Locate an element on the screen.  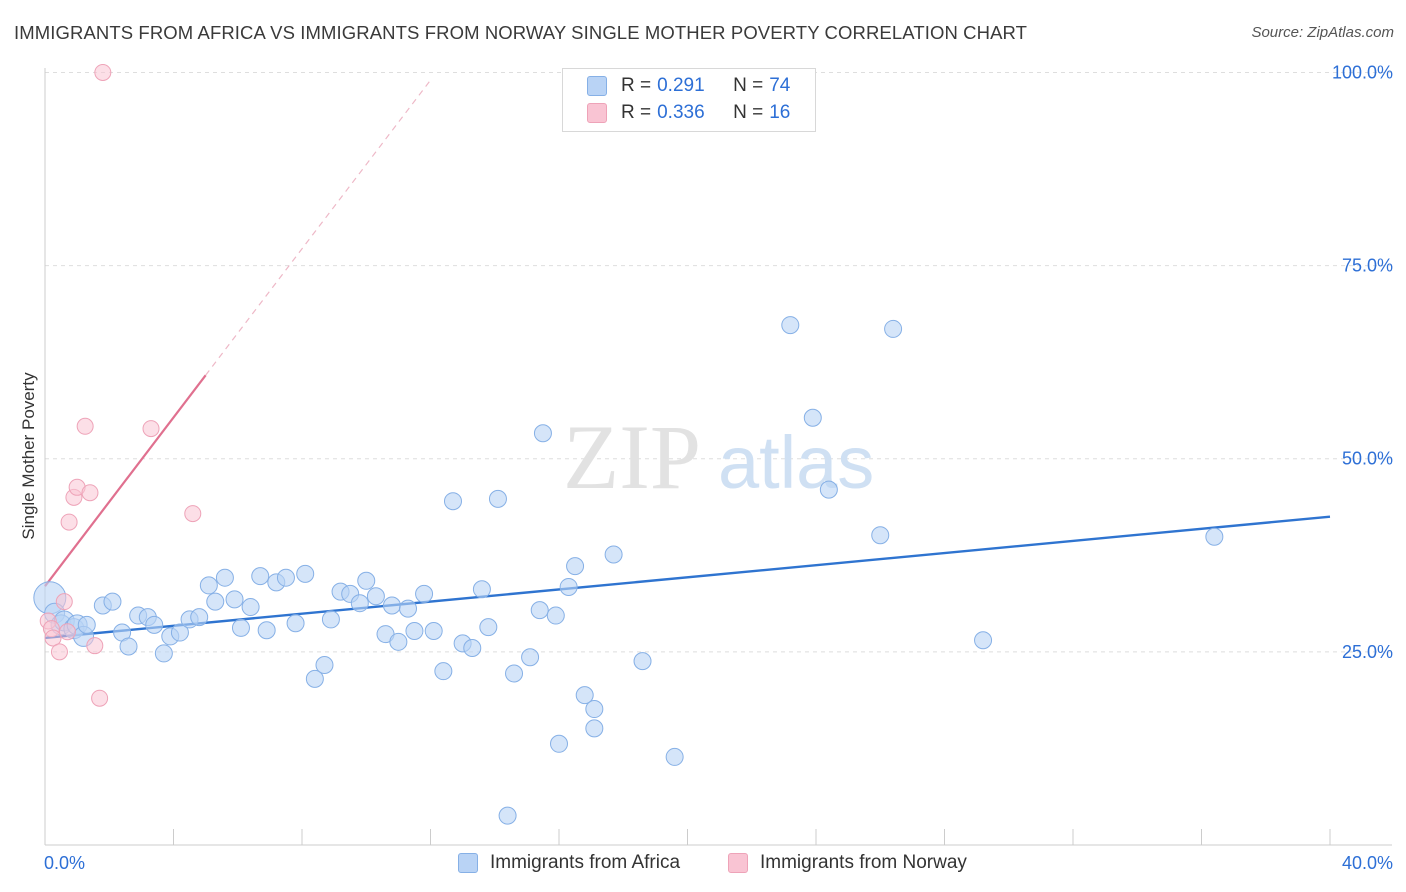
legend-row-norway: R = 0.336 N = 16 is located at coordinates (689, 113).